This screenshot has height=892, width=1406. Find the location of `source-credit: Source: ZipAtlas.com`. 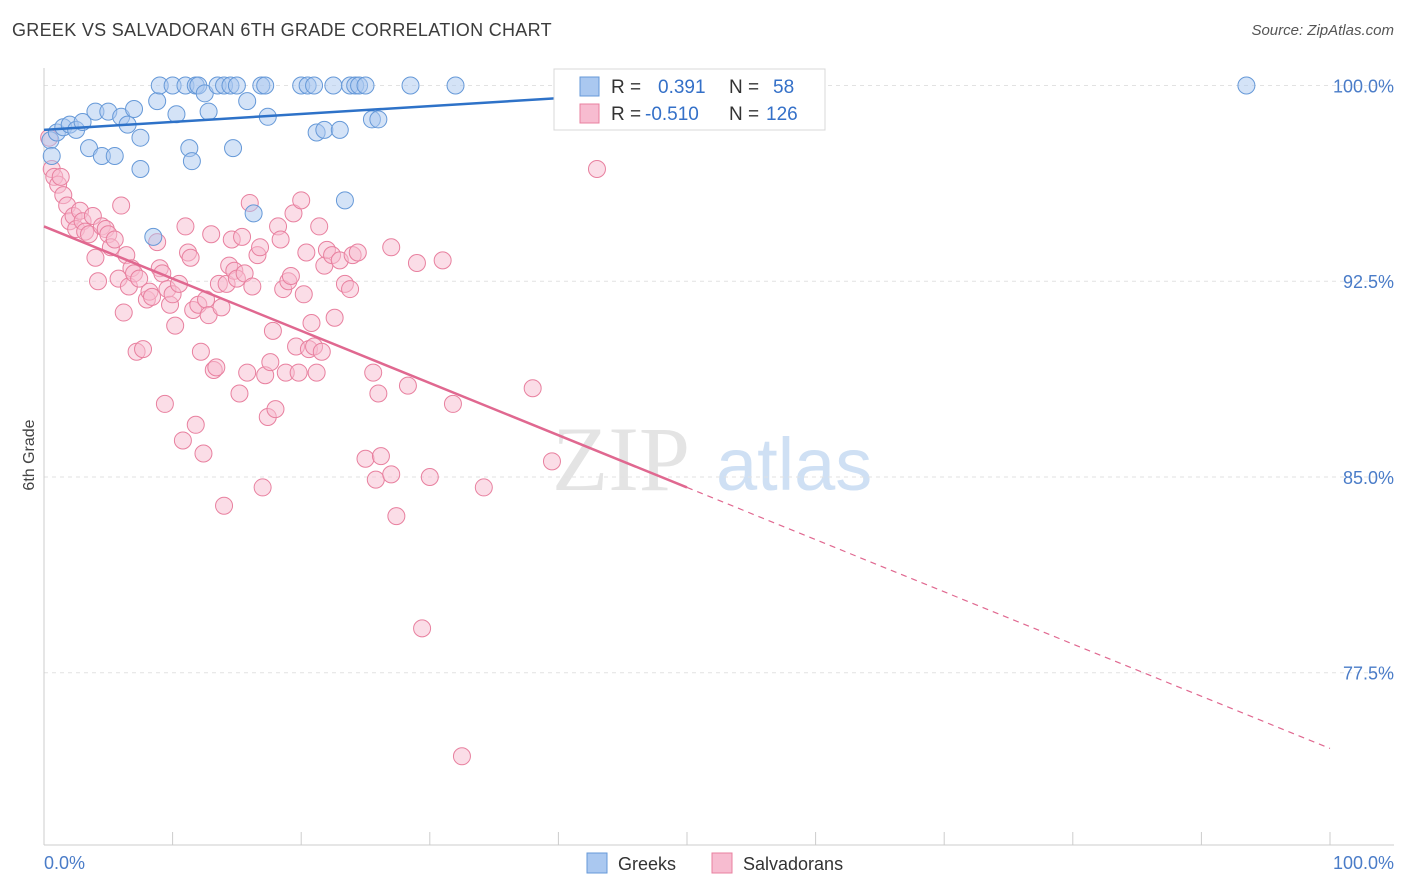

source-credit: Source: ZipAtlas.com is located at coordinates (1322, 30).